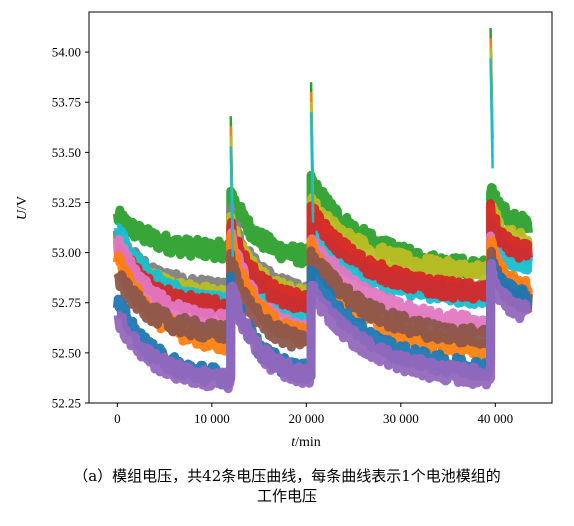 This screenshot has width=574, height=526. What do you see at coordinates (306, 418) in the screenshot?
I see `x-tick-label-2: 20 000` at bounding box center [306, 418].